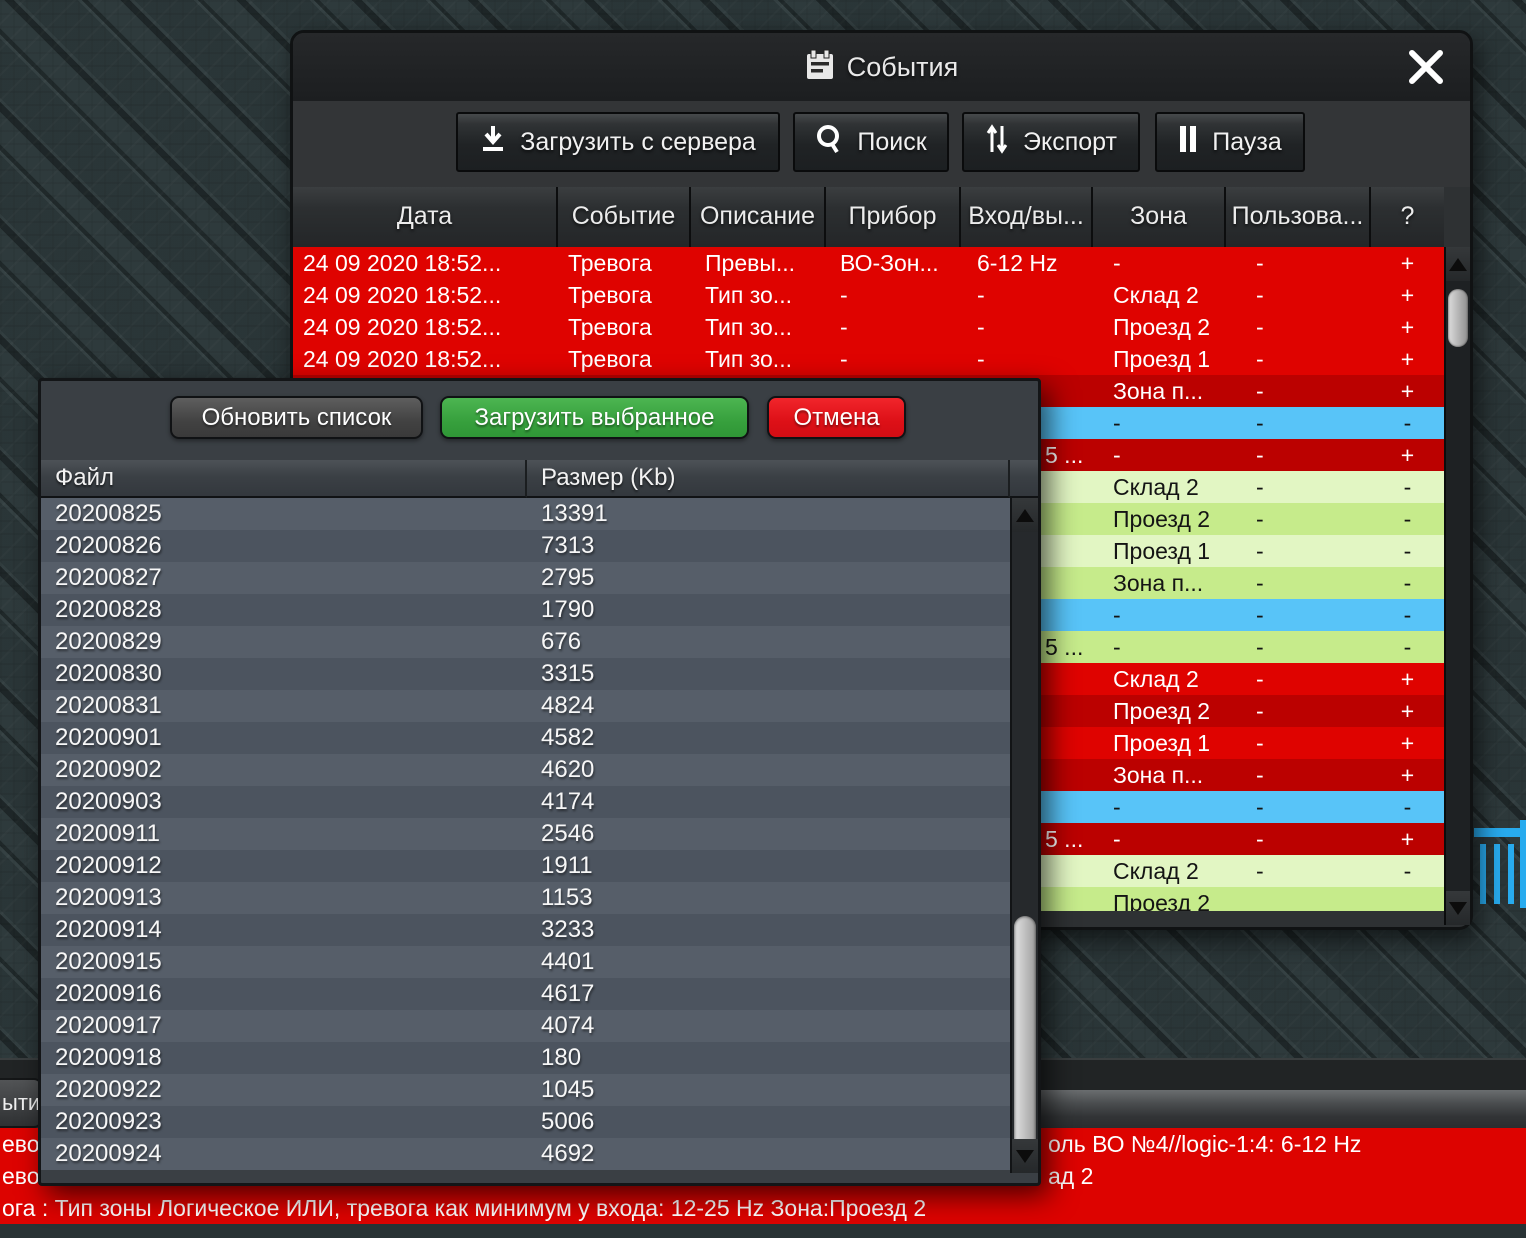 The width and height of the screenshot is (1526, 1238). I want to click on file-row: 20200918 180, so click(525, 1058).